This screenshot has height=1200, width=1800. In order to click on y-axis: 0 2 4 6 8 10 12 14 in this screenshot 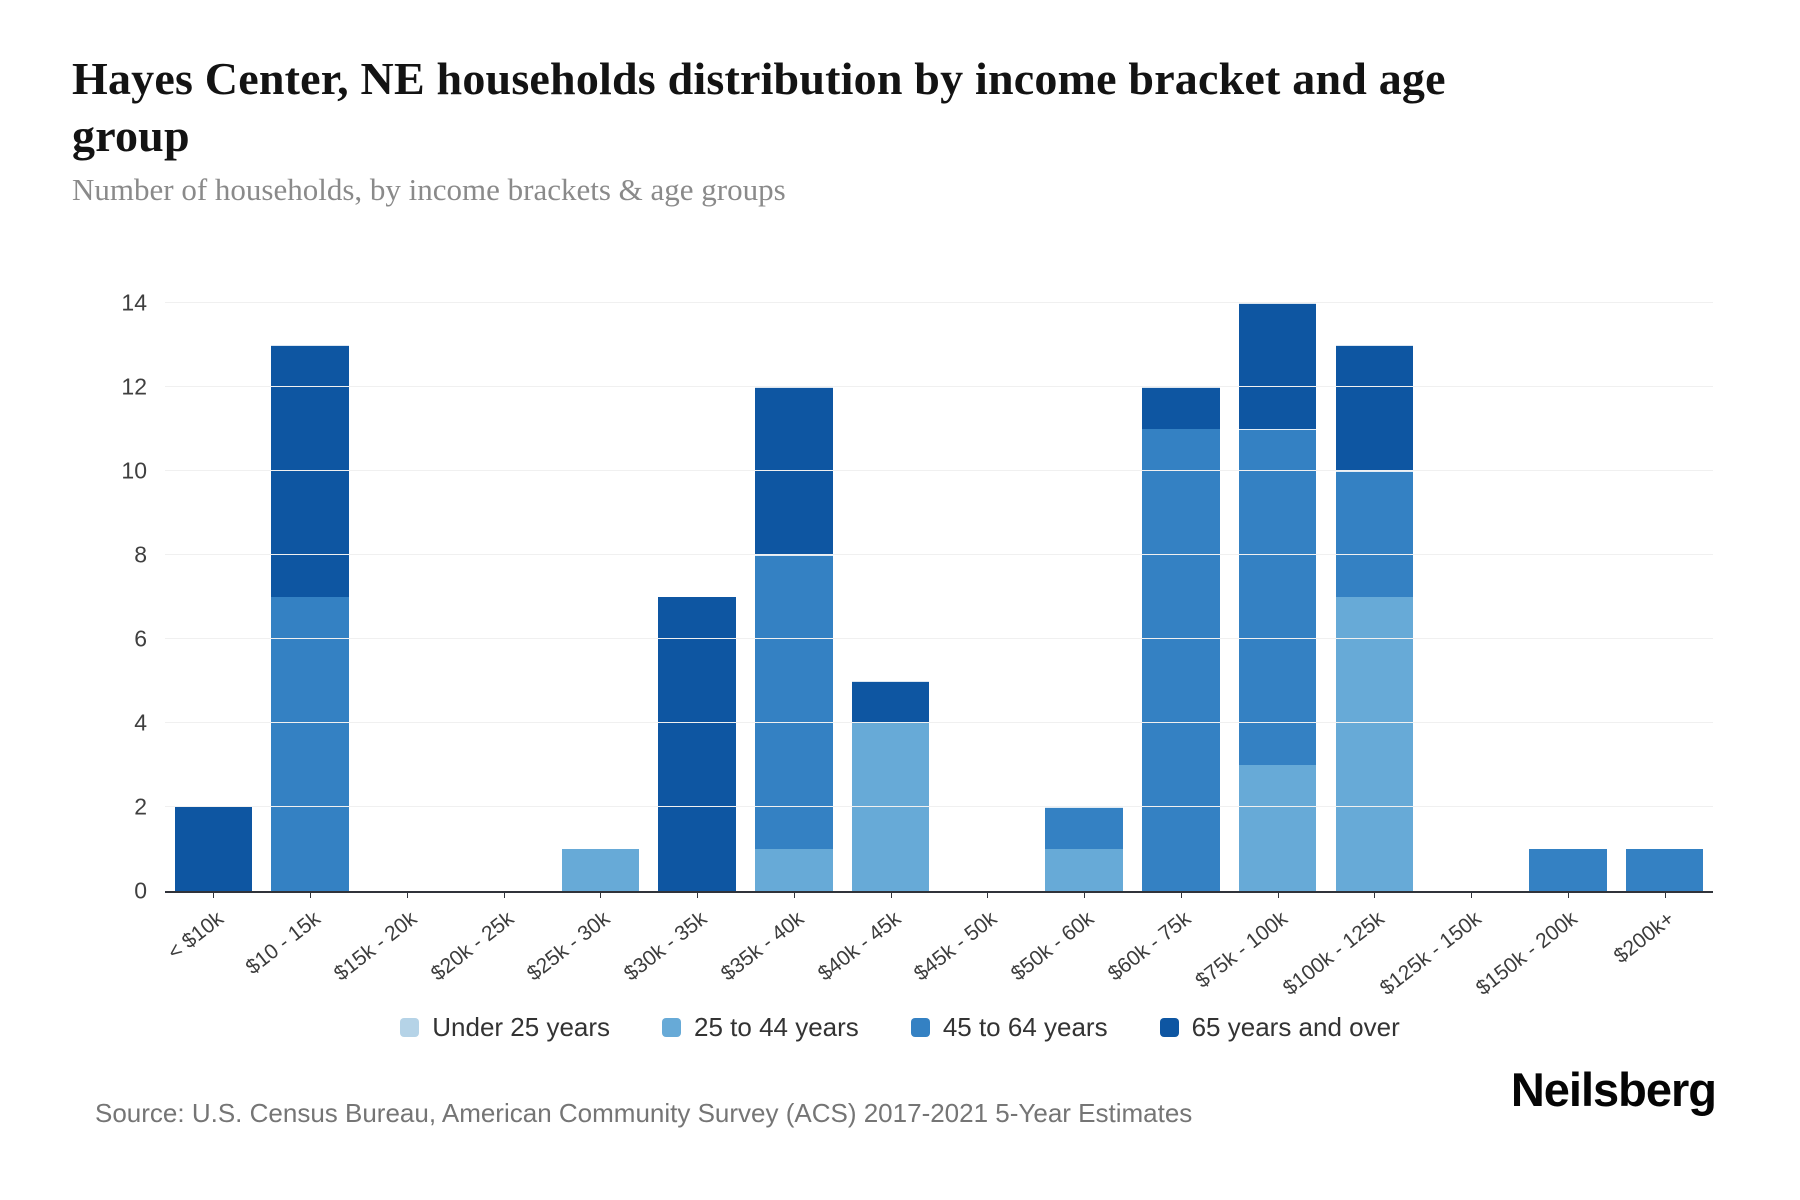, I will do `click(115, 597)`.